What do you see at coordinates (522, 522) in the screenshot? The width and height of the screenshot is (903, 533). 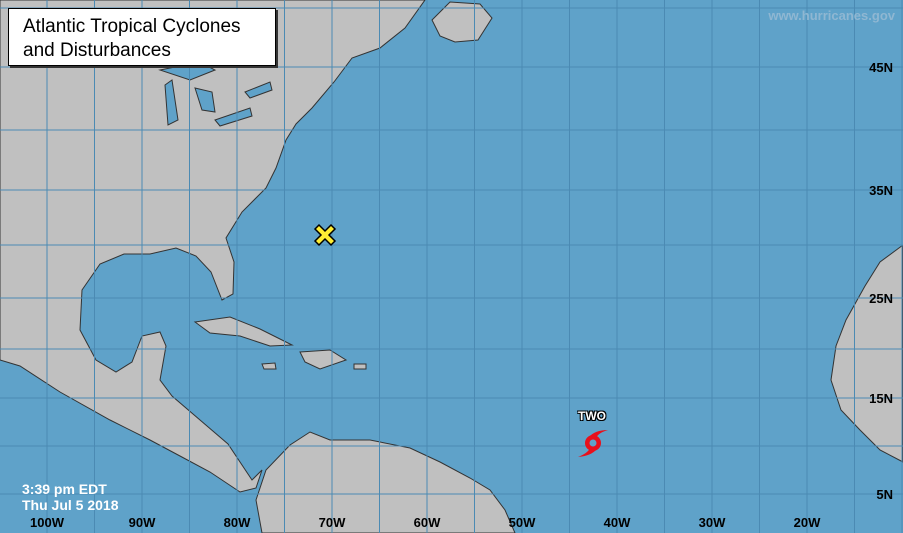 I see `lon-label: 50W` at bounding box center [522, 522].